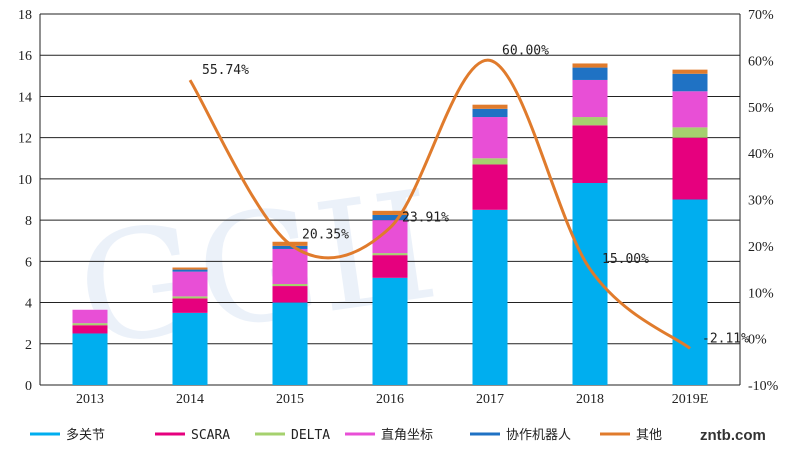  What do you see at coordinates (28, 386) in the screenshot?
I see `y-left-tick-label: 0` at bounding box center [28, 386].